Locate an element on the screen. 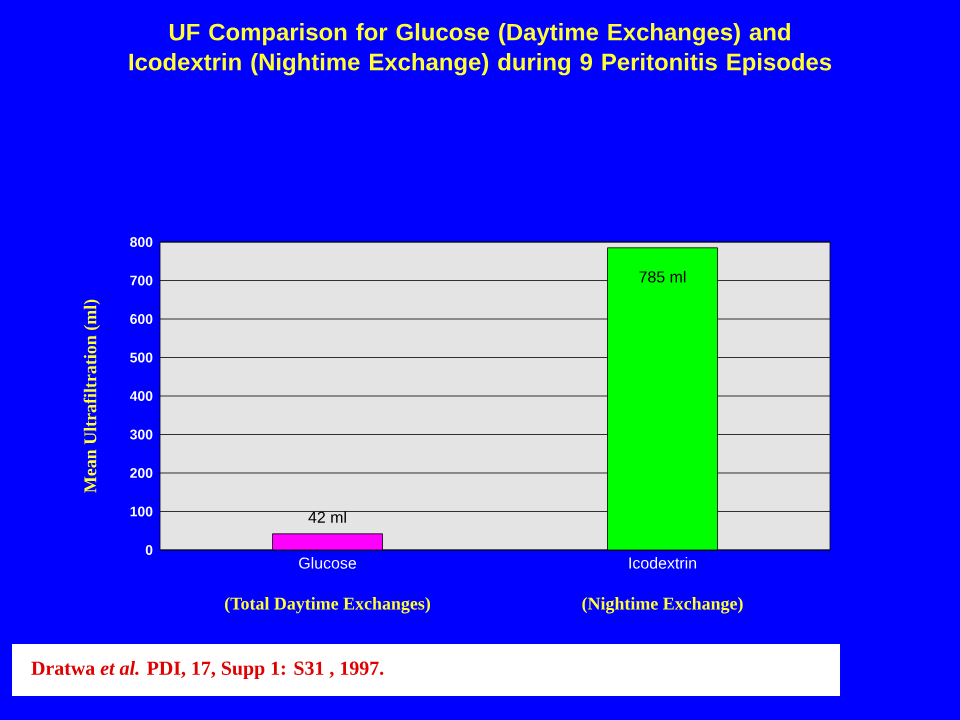 This screenshot has height=720, width=960. text: (Total Daytime Exchanges) is located at coordinates (327, 605).